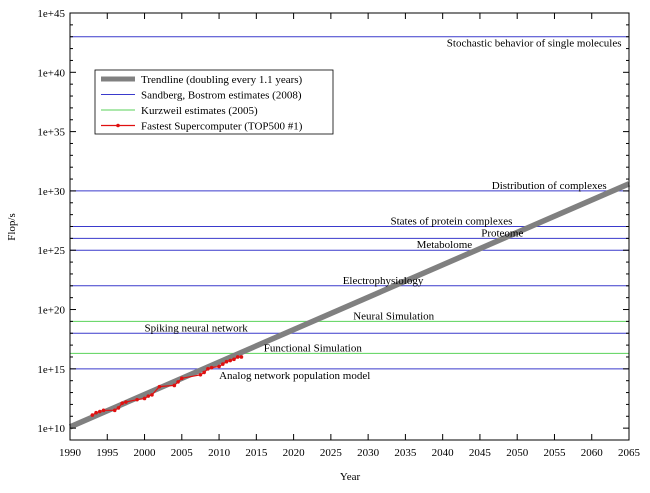 This screenshot has width=650, height=493. I want to click on kurzweil-level-label: Functional Simulation, so click(313, 348).